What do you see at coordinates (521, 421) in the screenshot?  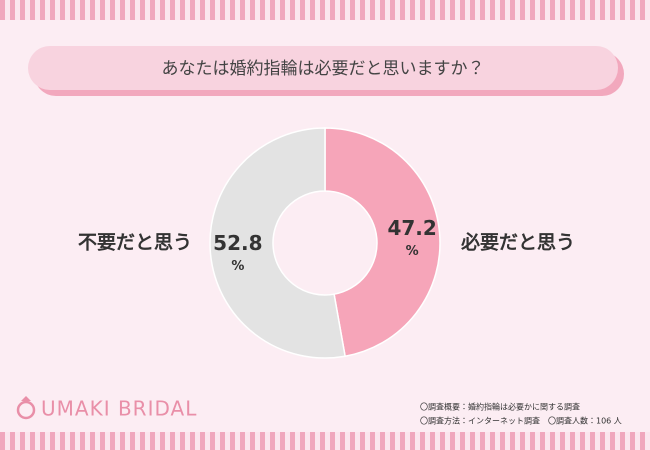 I see `note: 〇調査方法：インターネット調査 〇調査人数：106 人` at bounding box center [521, 421].